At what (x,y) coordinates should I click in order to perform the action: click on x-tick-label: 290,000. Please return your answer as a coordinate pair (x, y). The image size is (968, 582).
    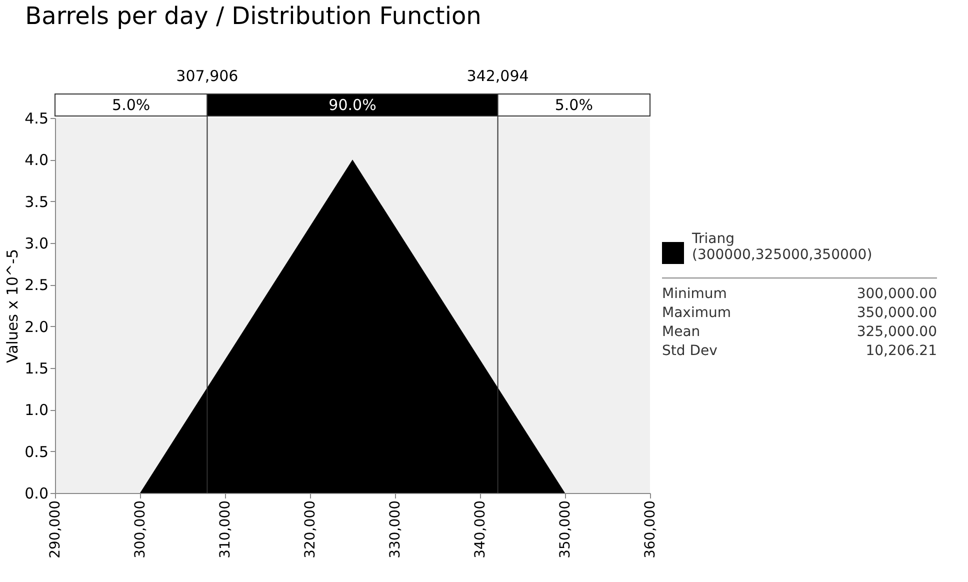
    Looking at the image, I should click on (56, 529).